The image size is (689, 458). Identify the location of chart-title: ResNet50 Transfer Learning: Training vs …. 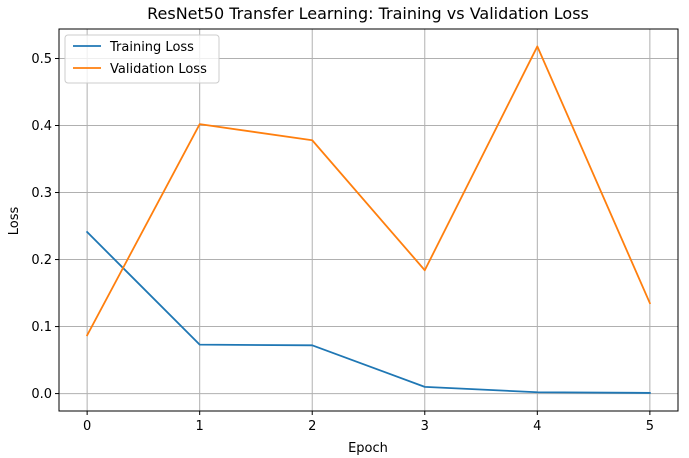
(368, 13).